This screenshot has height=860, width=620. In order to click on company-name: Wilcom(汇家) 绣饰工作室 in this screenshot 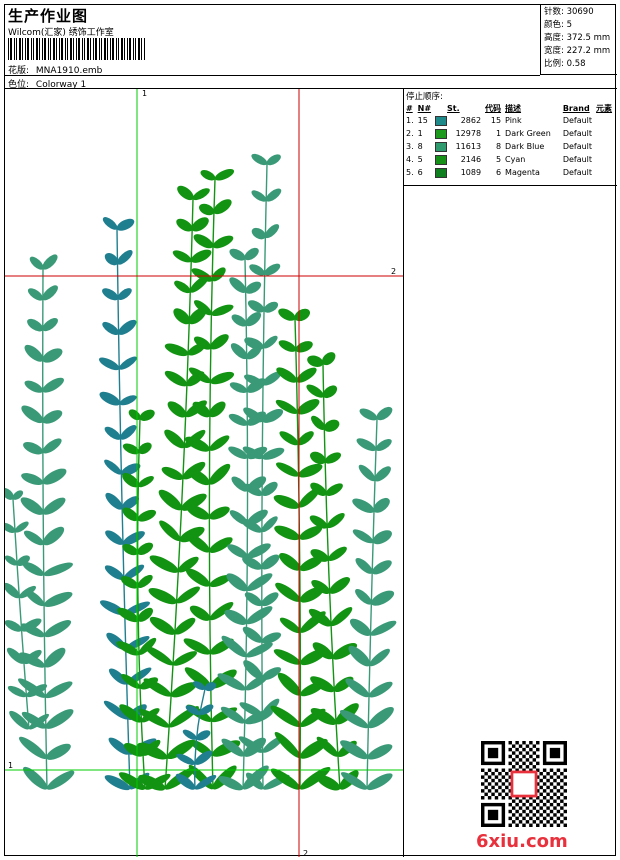, I will do `click(61, 33)`.